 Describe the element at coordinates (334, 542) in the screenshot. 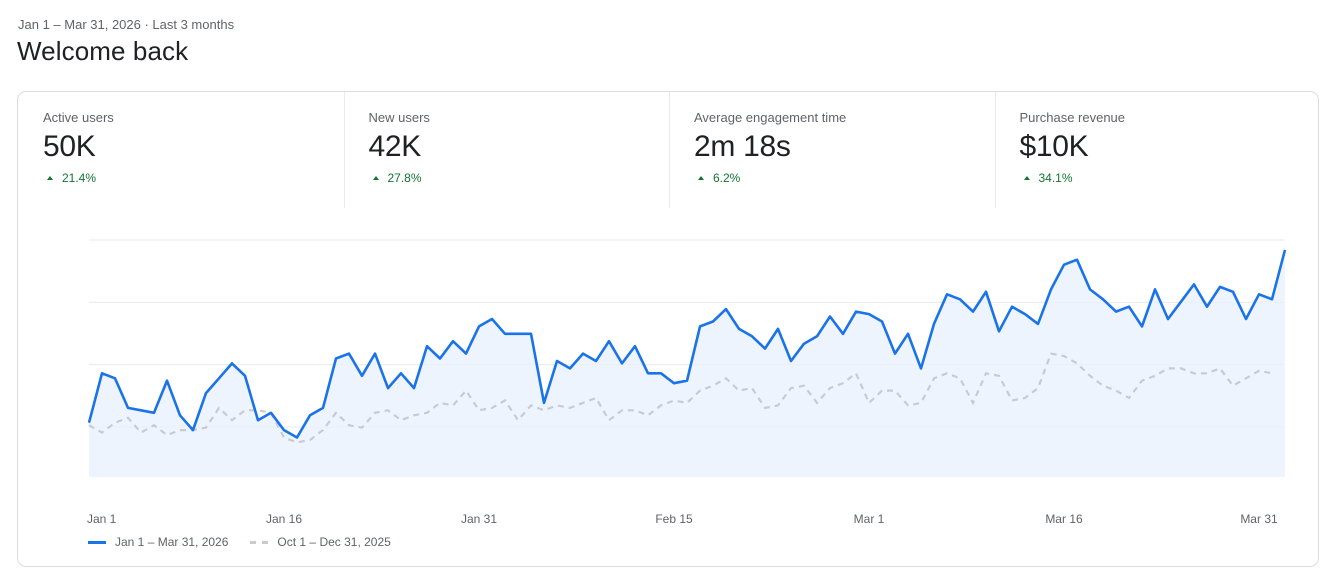

I see `legend-label-previous: Oct 1 – Dec 31, 2025` at that location.